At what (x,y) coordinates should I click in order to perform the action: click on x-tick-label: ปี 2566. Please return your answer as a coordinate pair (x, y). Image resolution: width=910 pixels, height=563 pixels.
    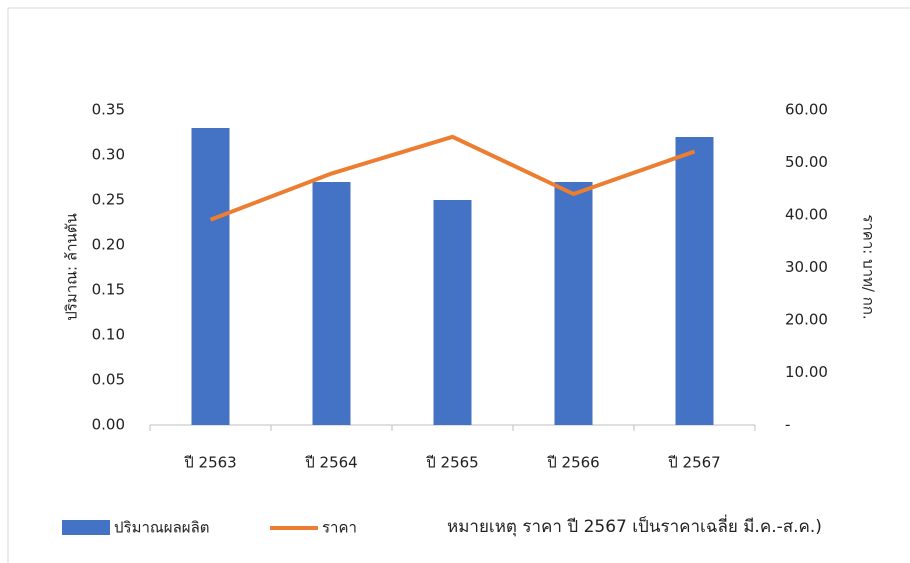
    Looking at the image, I should click on (572, 463).